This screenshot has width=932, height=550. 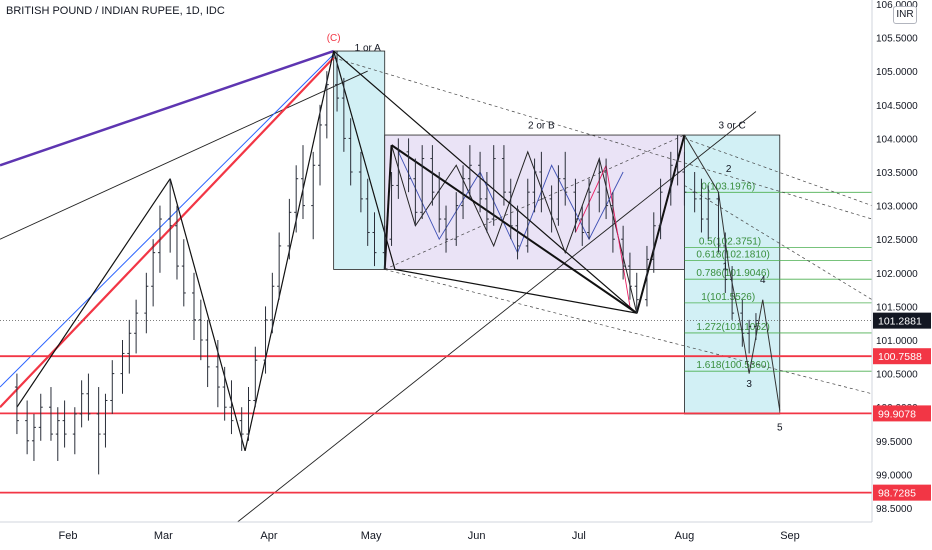 I want to click on wave-label: 1 or A, so click(x=368, y=48).